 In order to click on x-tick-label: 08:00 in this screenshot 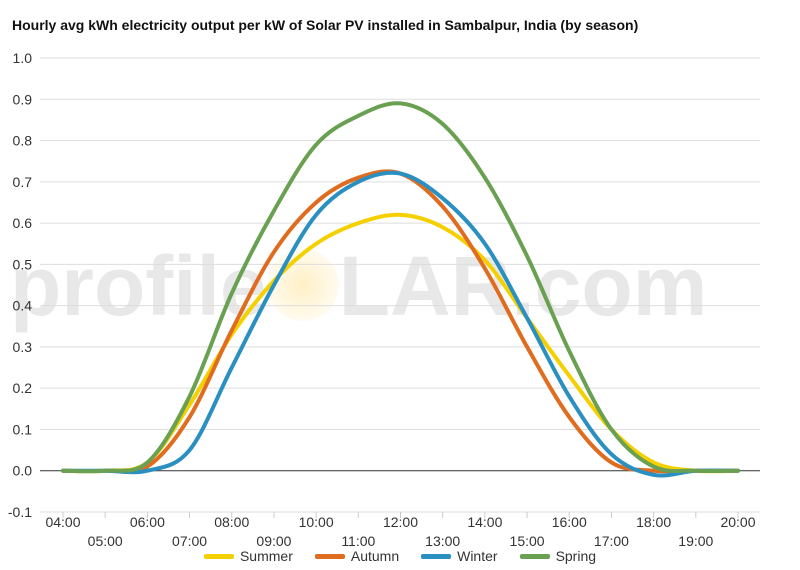, I will do `click(231, 522)`.